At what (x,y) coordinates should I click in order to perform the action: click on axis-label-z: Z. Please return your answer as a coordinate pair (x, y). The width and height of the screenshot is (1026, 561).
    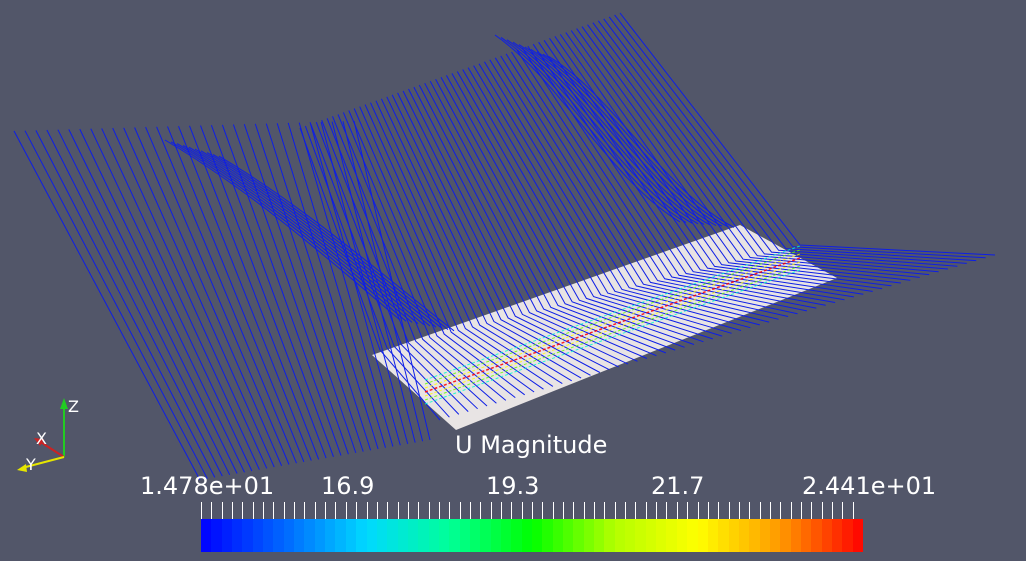
    Looking at the image, I should click on (73, 406).